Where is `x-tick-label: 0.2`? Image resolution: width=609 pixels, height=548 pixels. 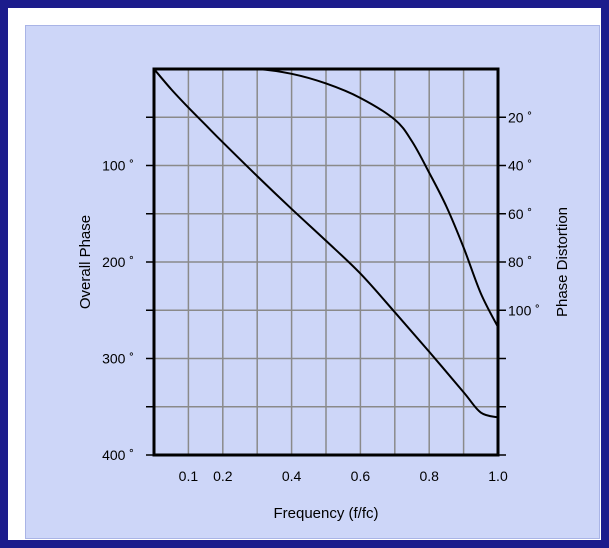
x-tick-label: 0.2 is located at coordinates (223, 476).